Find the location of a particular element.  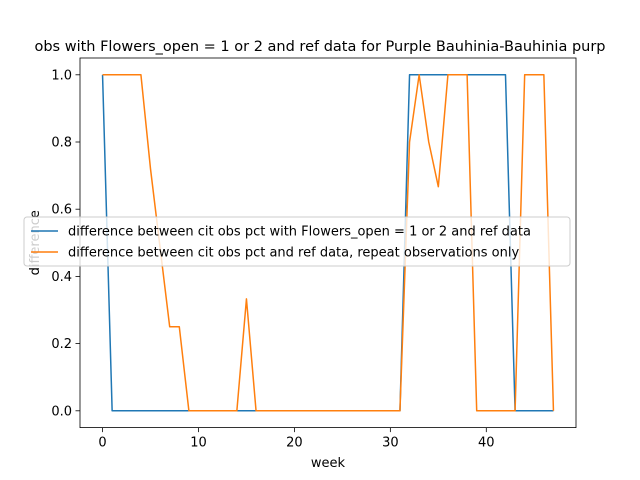

x-axis: 0 10 20 30 40 is located at coordinates (296, 439).